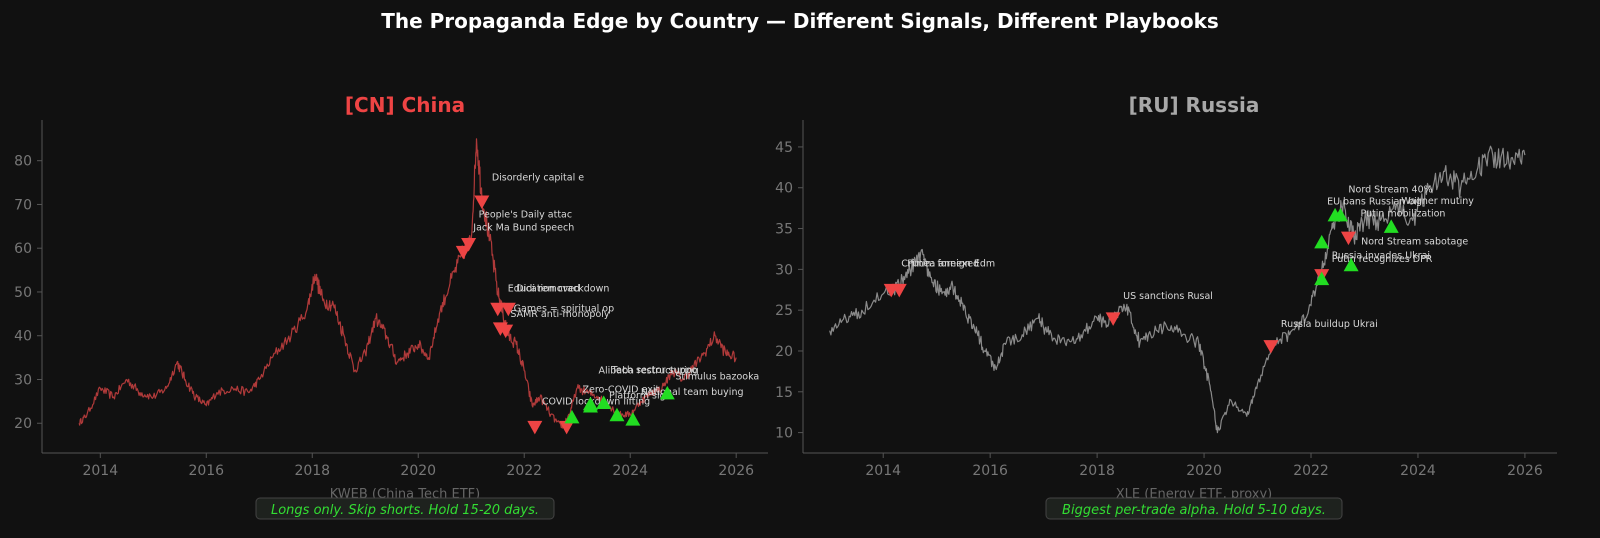  I want to click on y-tick-label: 60, so click(23, 249).